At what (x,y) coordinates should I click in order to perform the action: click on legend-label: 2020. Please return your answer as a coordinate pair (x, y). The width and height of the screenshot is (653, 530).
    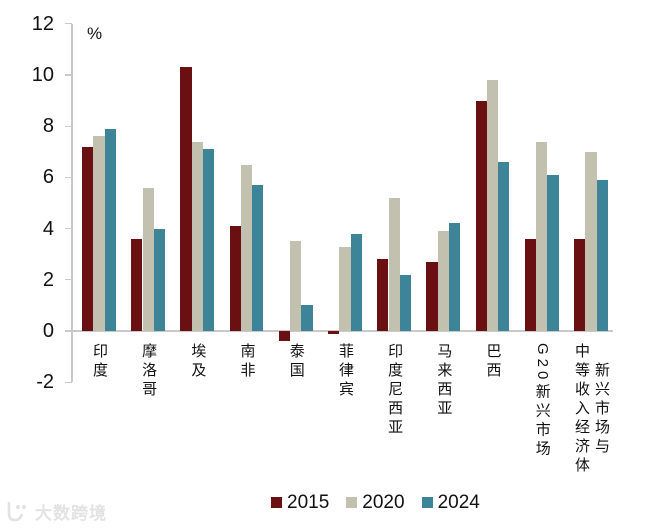
    Looking at the image, I should click on (383, 502).